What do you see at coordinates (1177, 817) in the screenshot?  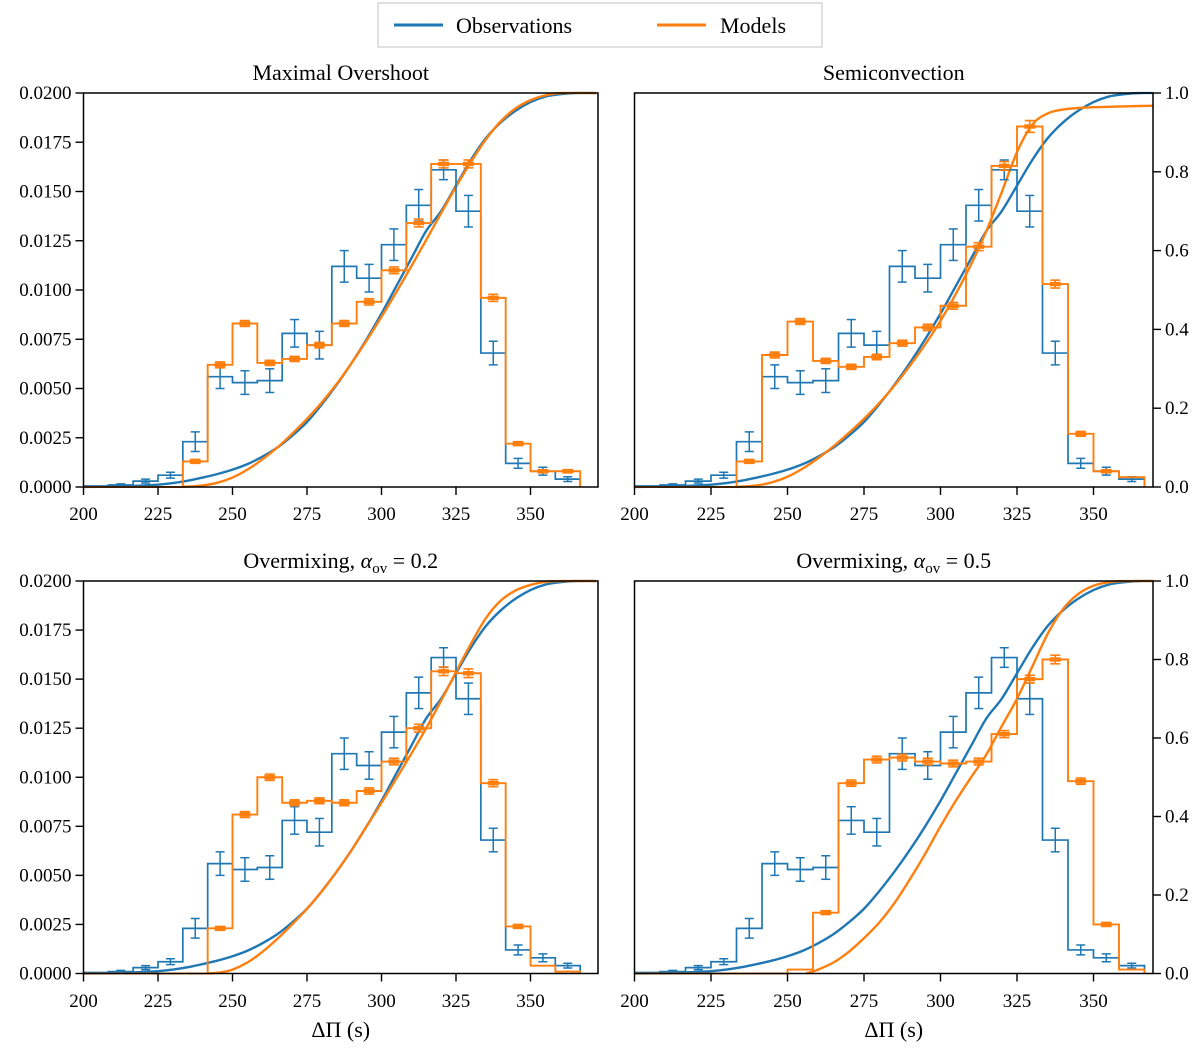 I see `y-tick-label-right: 0.4` at bounding box center [1177, 817].